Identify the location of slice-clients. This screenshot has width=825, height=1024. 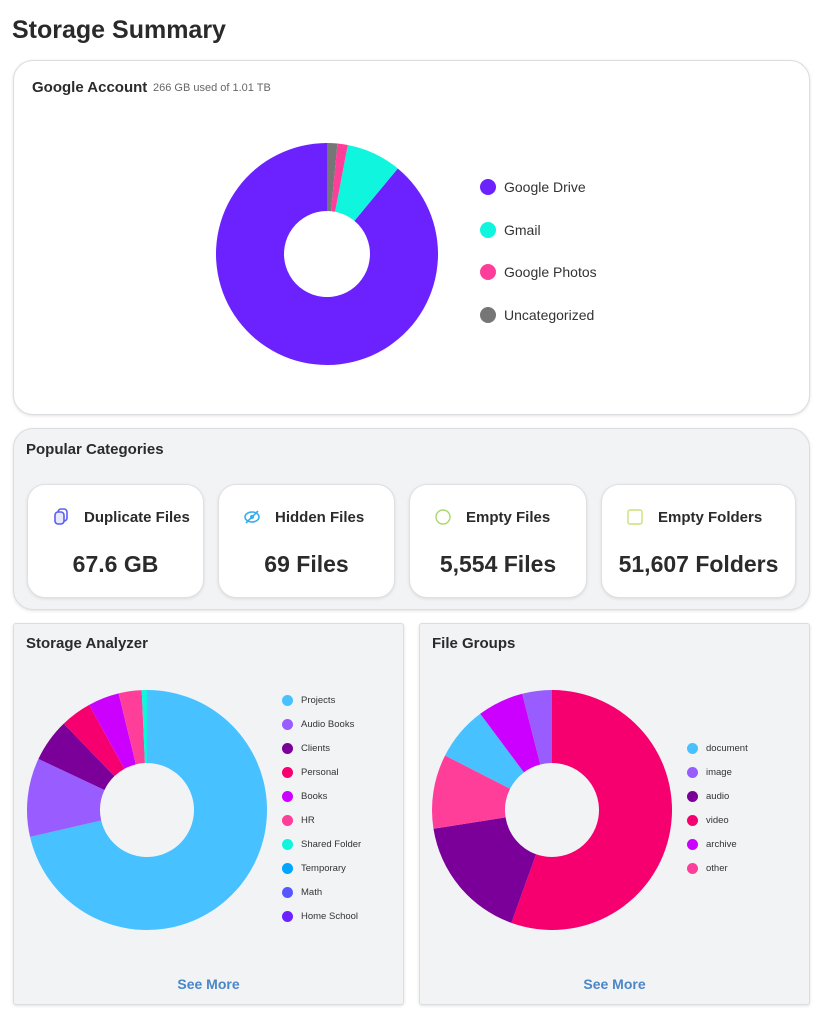
(76, 756).